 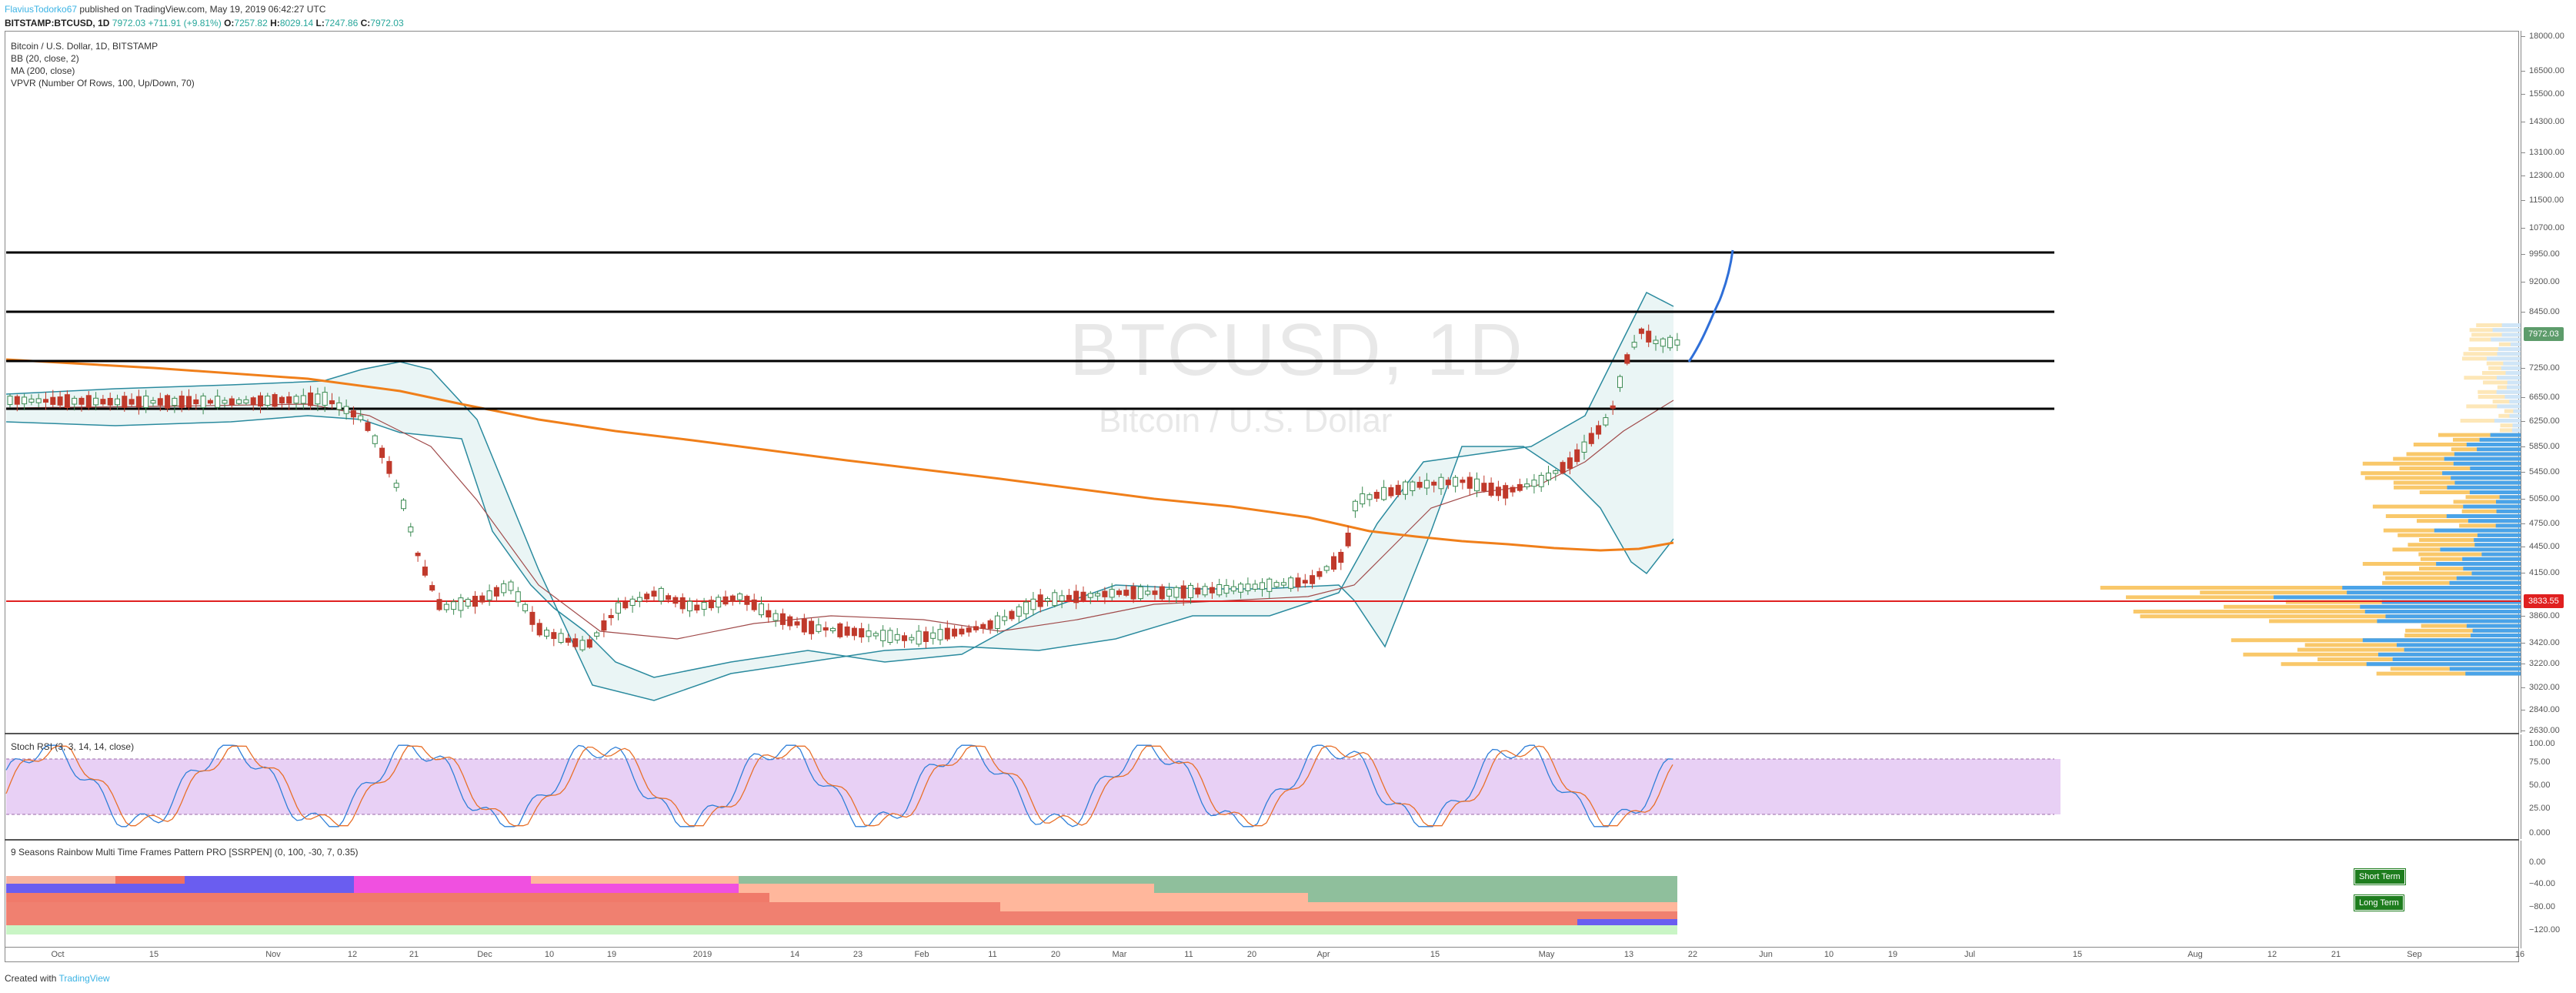 What do you see at coordinates (2545, 421) in the screenshot?
I see `price-tick-label: 6250.00` at bounding box center [2545, 421].